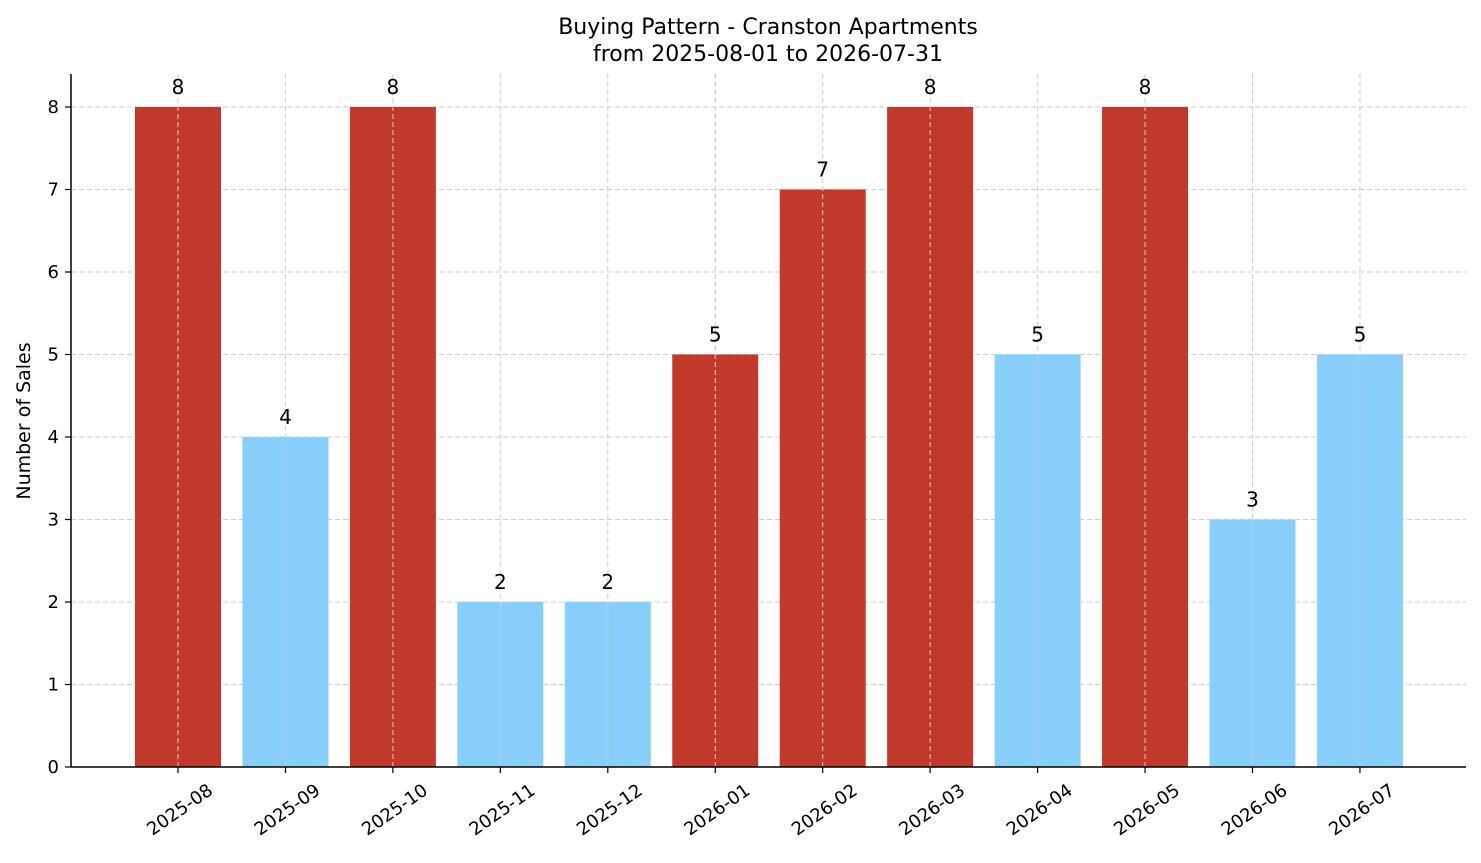  I want to click on x-tick-label: 2026-04, so click(1040, 810).